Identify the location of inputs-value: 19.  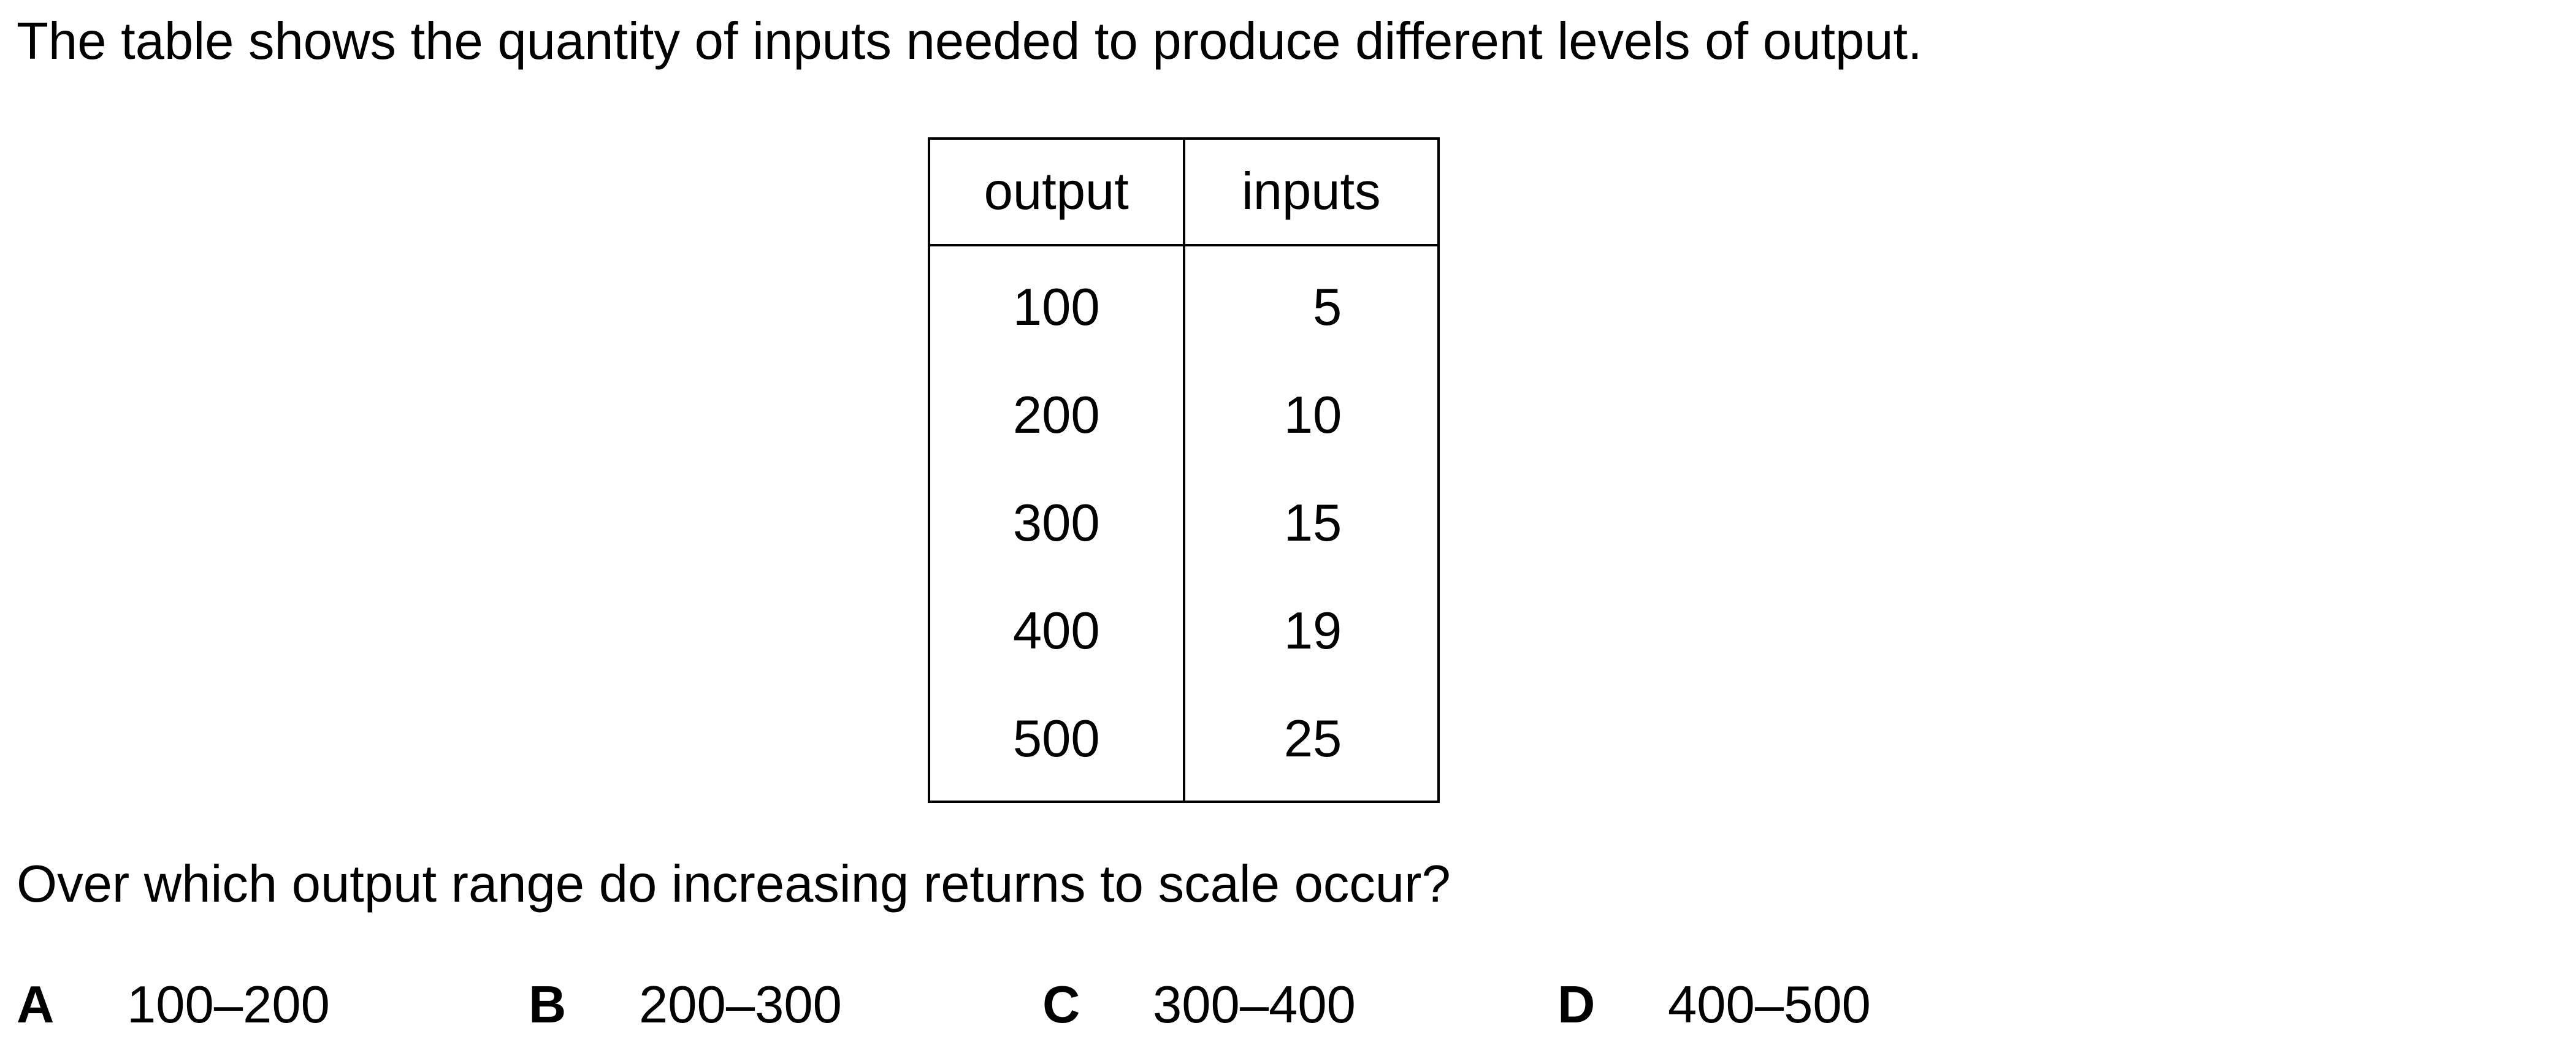
(1312, 631).